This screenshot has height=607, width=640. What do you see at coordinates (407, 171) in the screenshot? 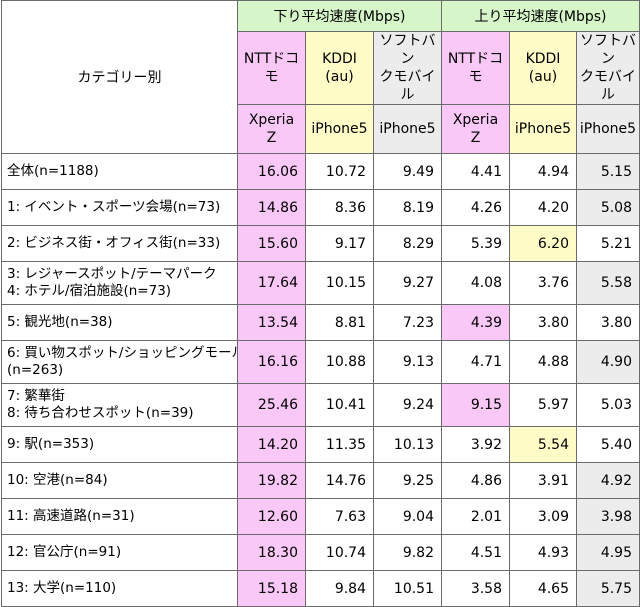
I see `speed-value-cell: 9.49` at bounding box center [407, 171].